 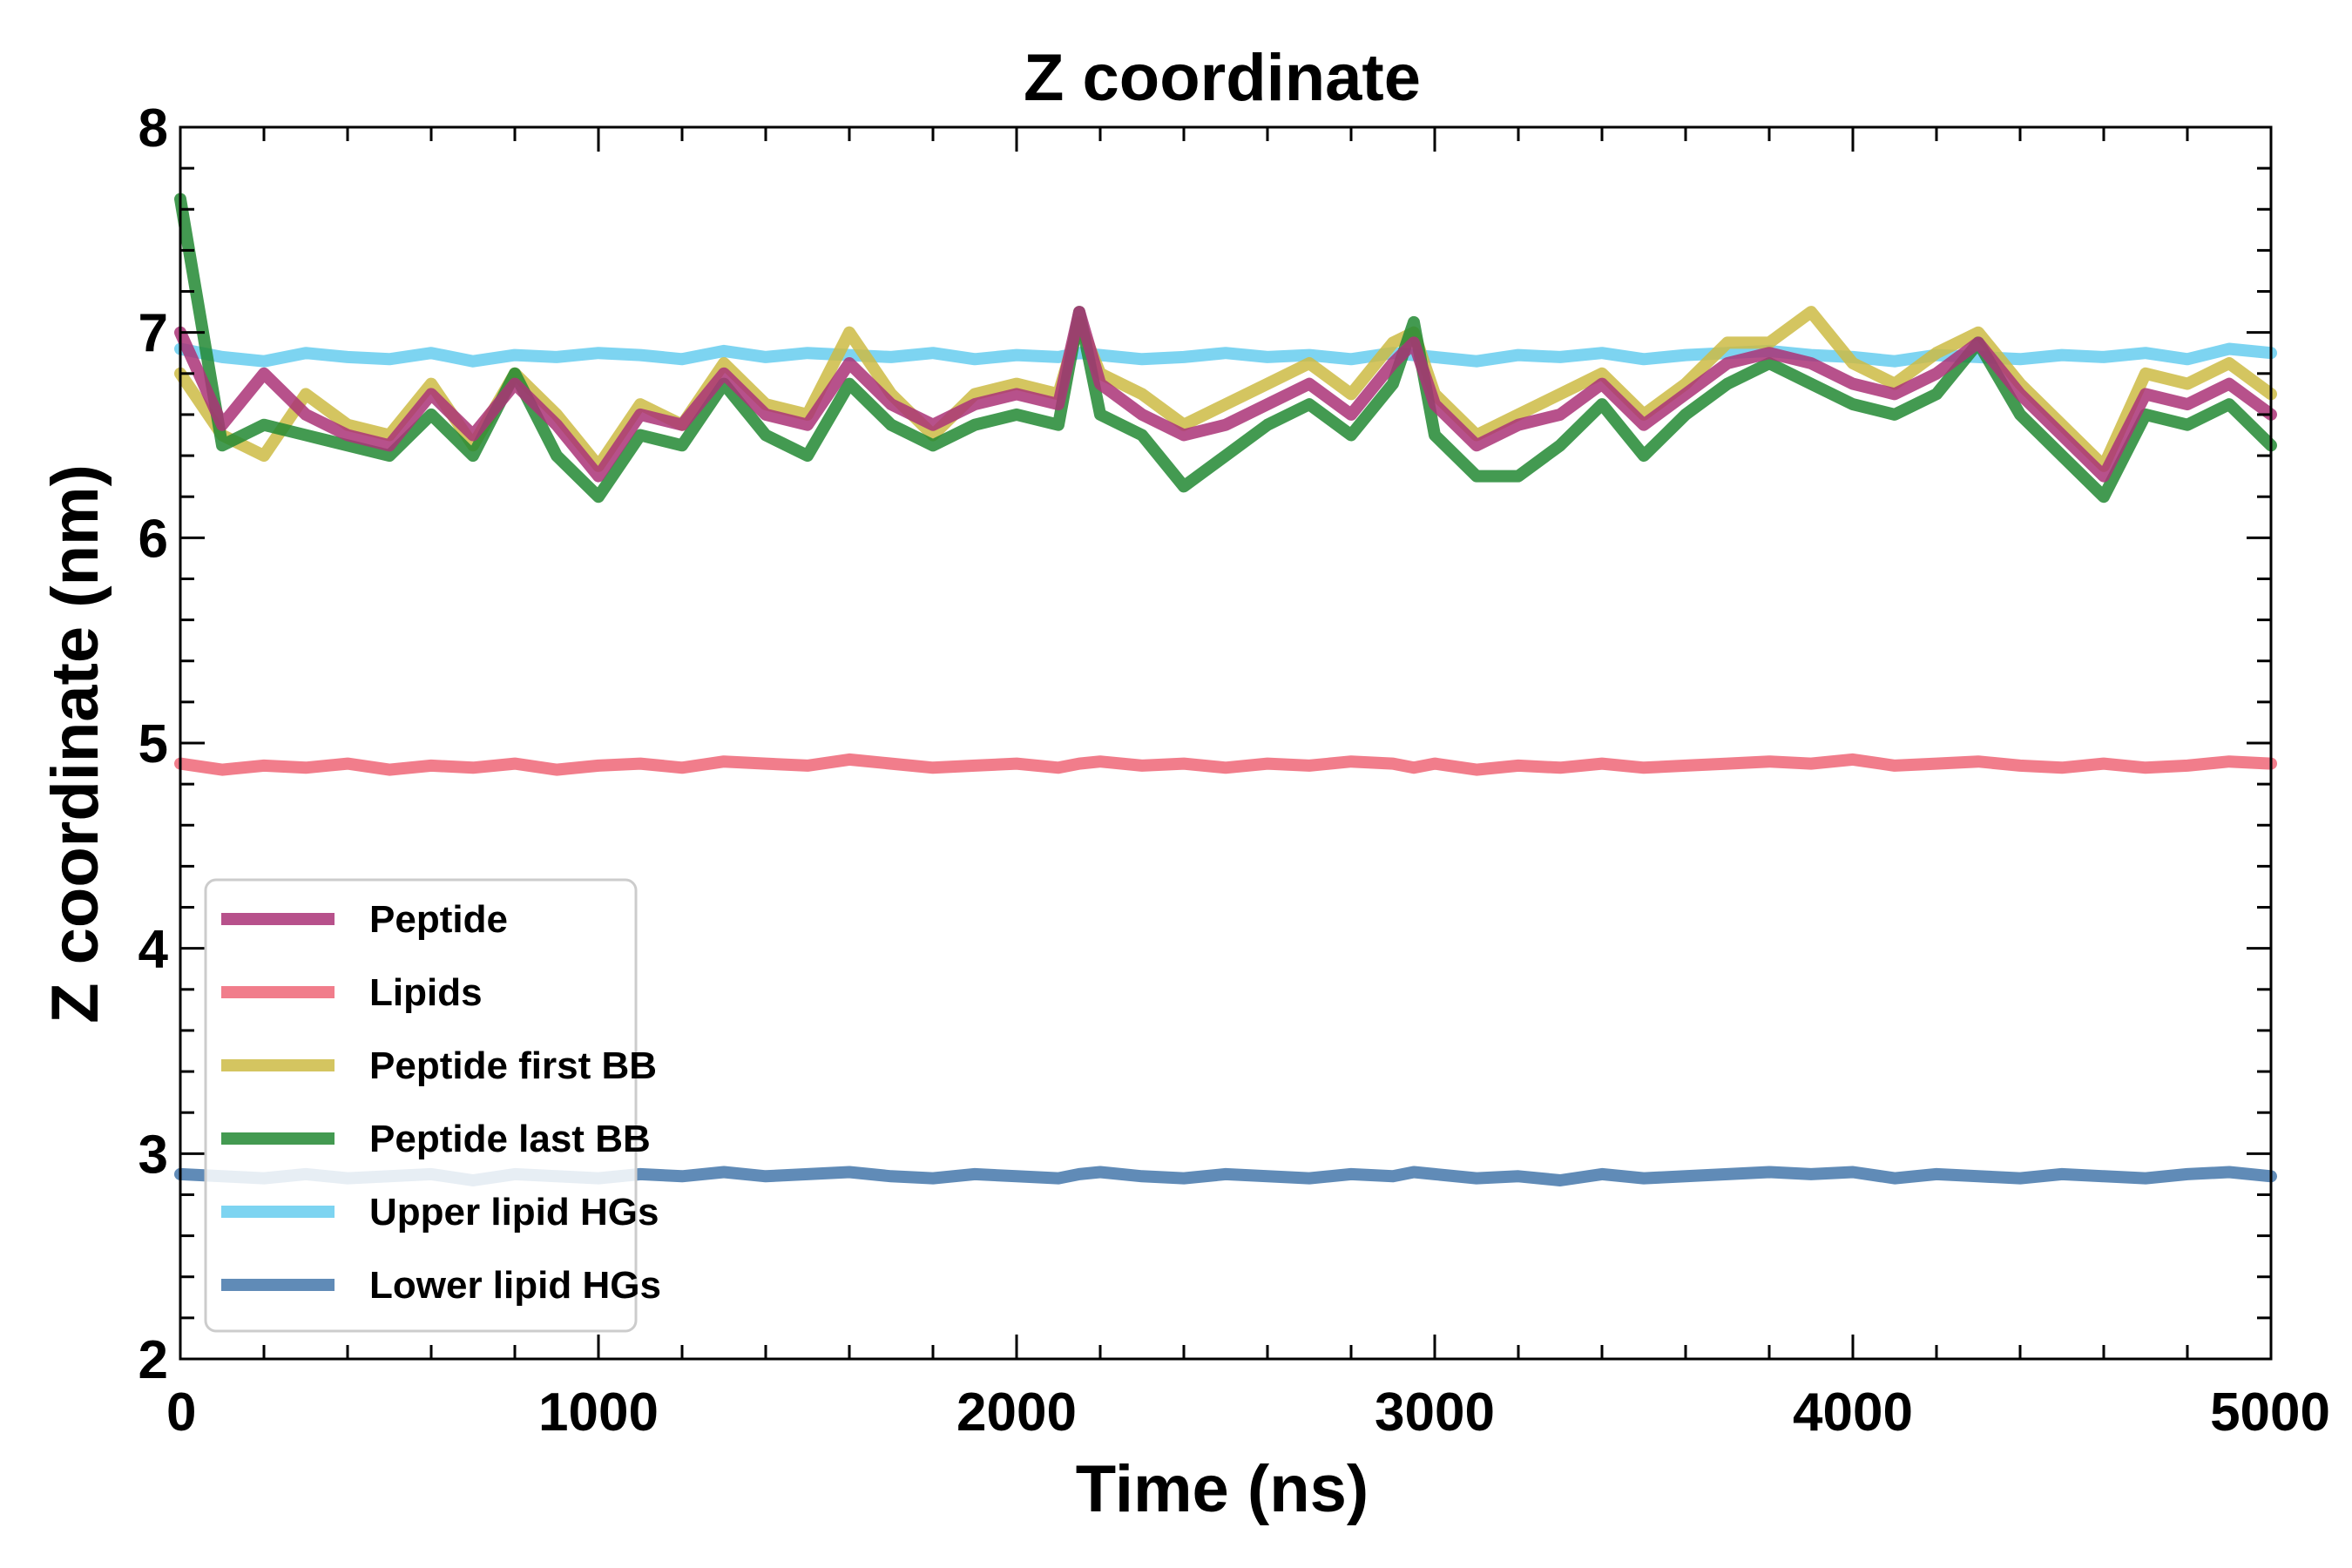 What do you see at coordinates (181, 1412) in the screenshot?
I see `x-tick-label: 0` at bounding box center [181, 1412].